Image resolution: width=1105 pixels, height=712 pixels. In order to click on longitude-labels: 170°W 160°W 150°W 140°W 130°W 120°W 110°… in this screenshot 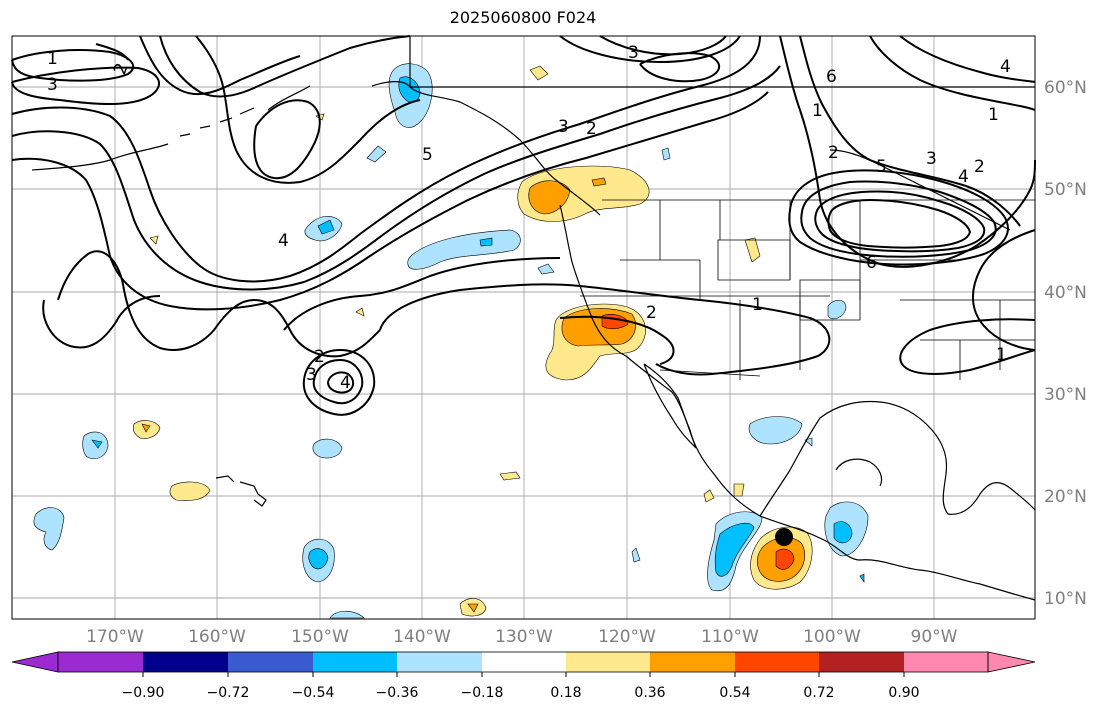, I will do `click(522, 637)`.